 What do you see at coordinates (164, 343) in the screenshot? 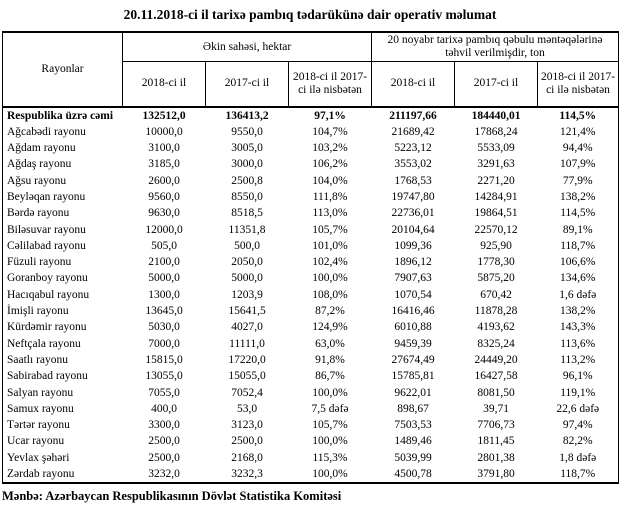
I see `value-cell: 7000,0` at bounding box center [164, 343].